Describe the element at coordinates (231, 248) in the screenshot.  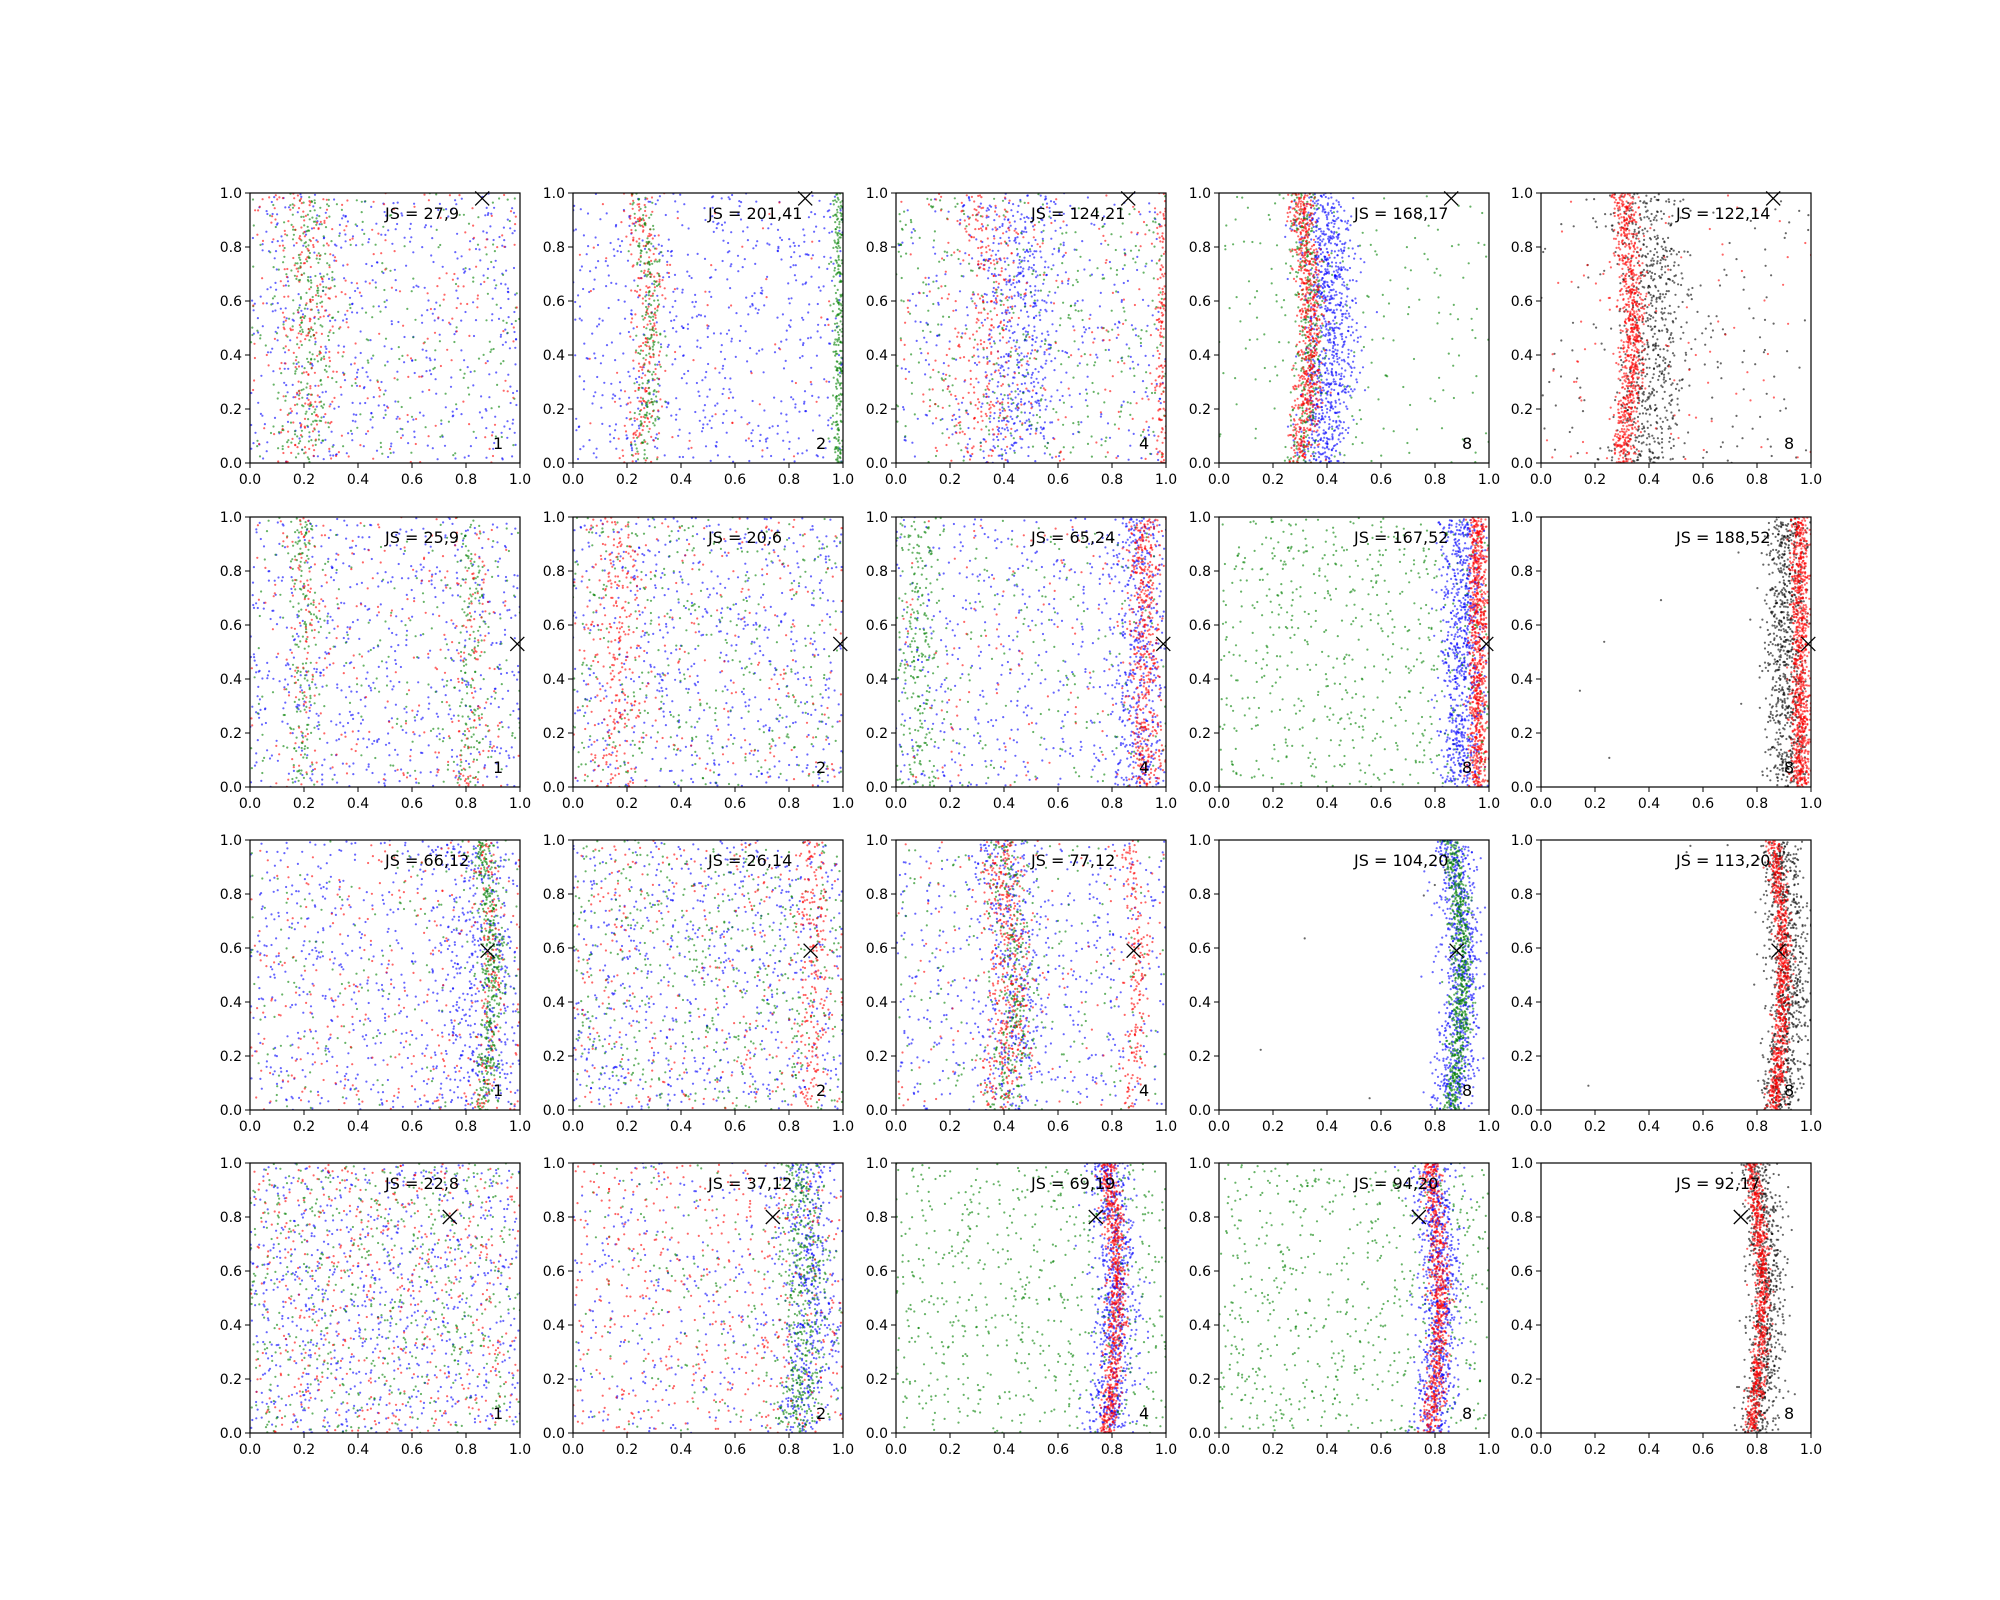
I see `y-tick-label: 0.8` at that location.